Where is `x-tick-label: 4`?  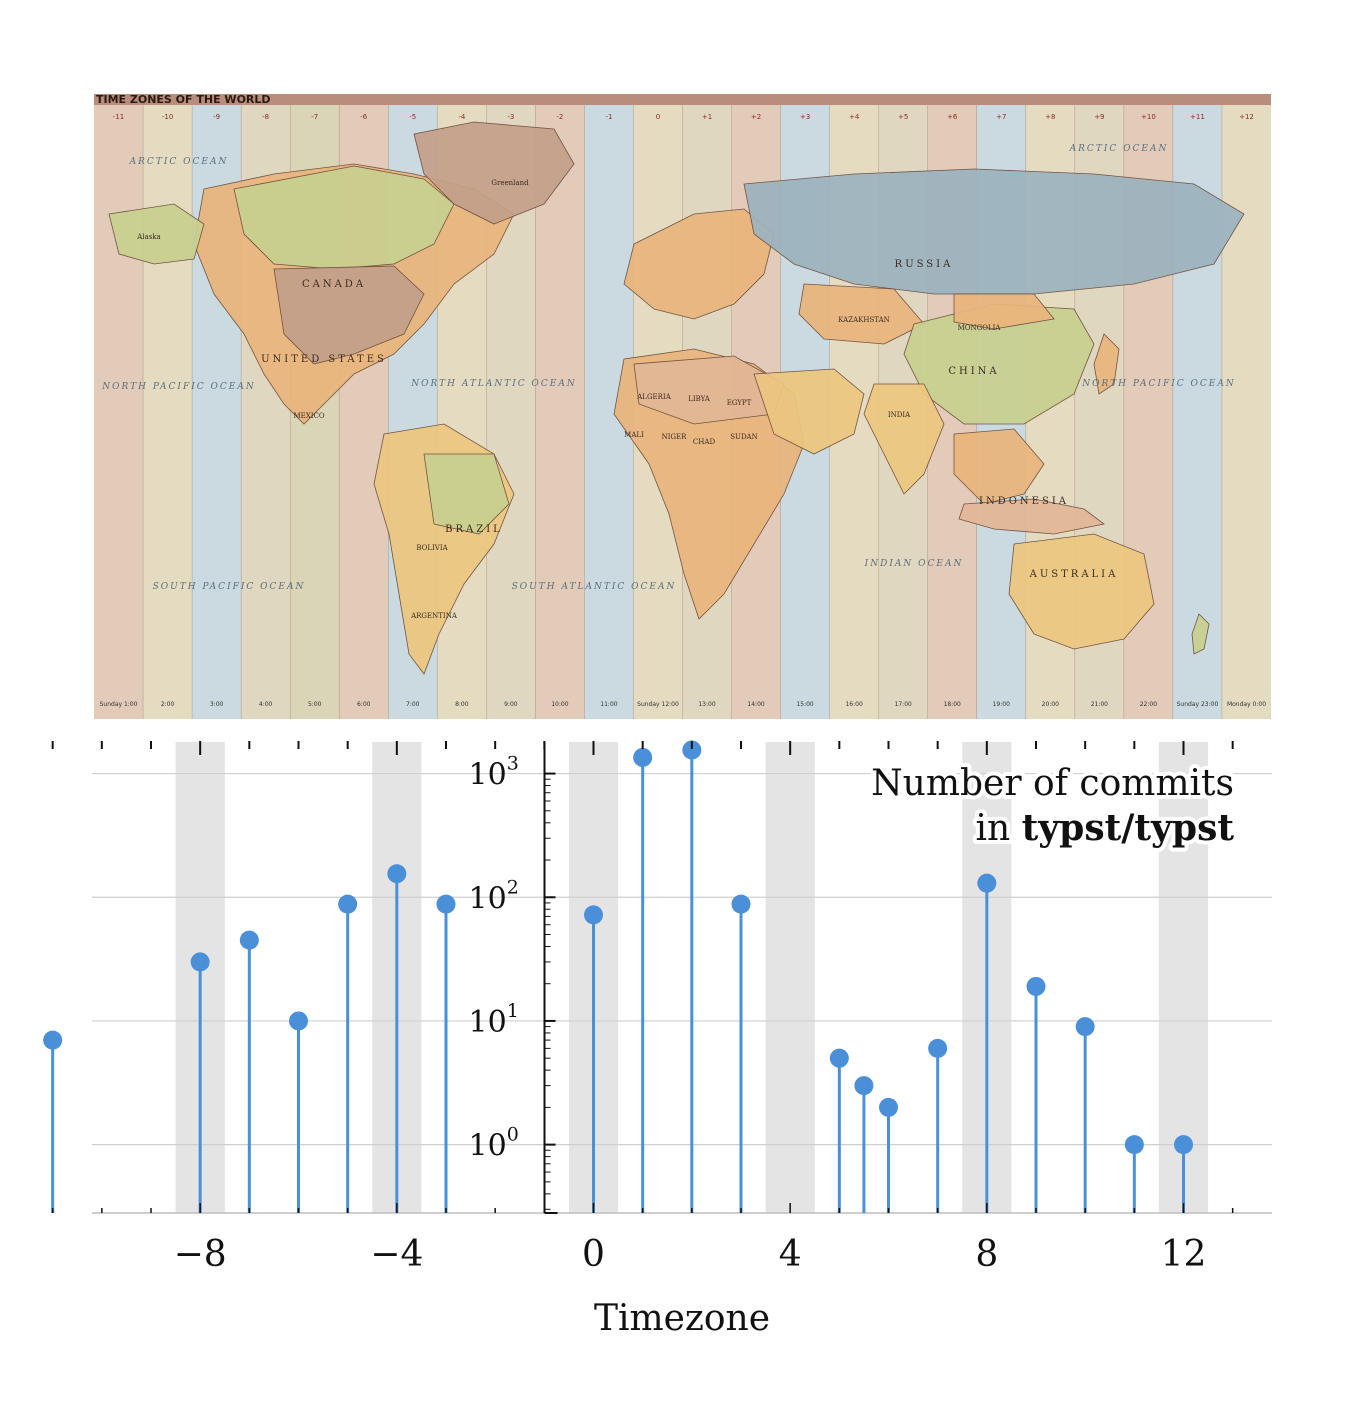
x-tick-label: 4 is located at coordinates (790, 1254).